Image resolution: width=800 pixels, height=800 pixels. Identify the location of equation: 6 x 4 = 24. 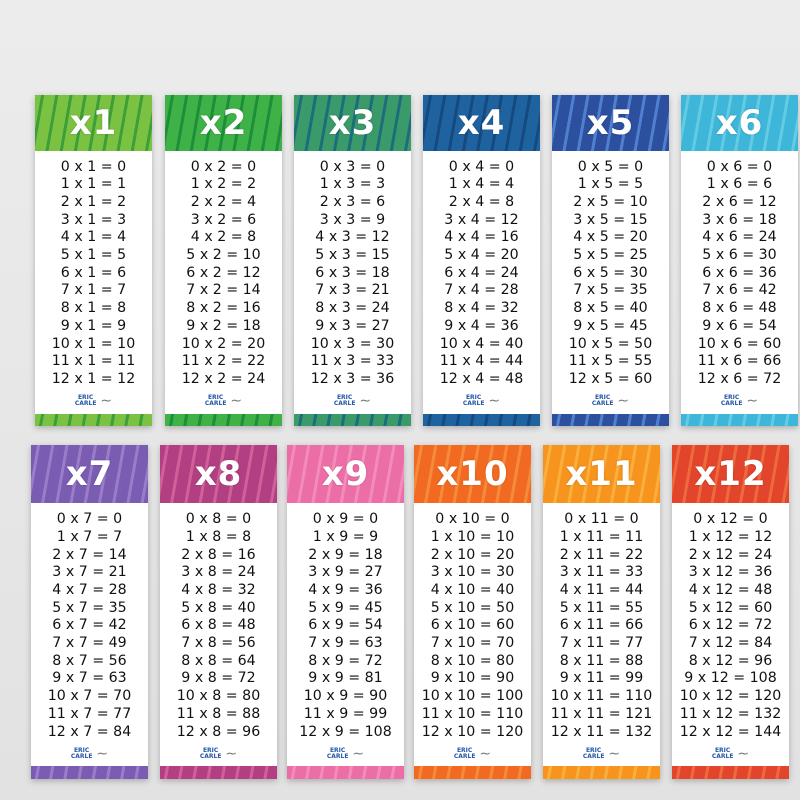
(481, 272).